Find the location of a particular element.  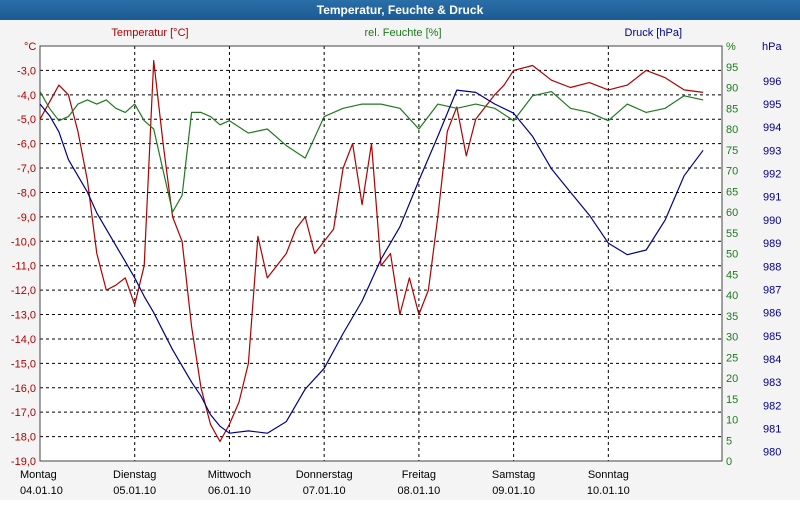

x-date-label: 06.01.10 is located at coordinates (229, 491).